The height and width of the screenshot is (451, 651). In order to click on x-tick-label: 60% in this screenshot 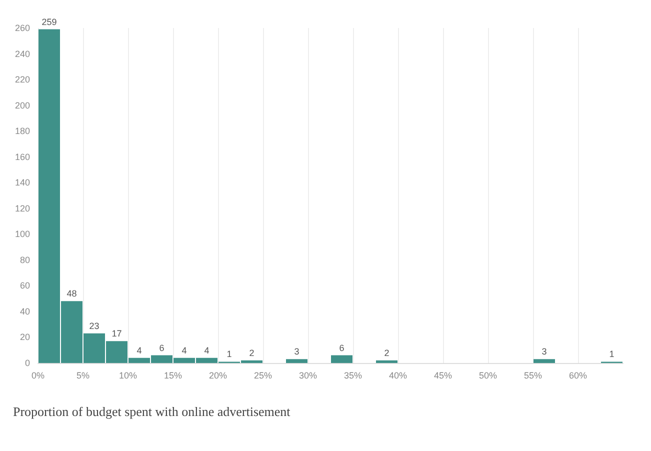, I will do `click(578, 375)`.